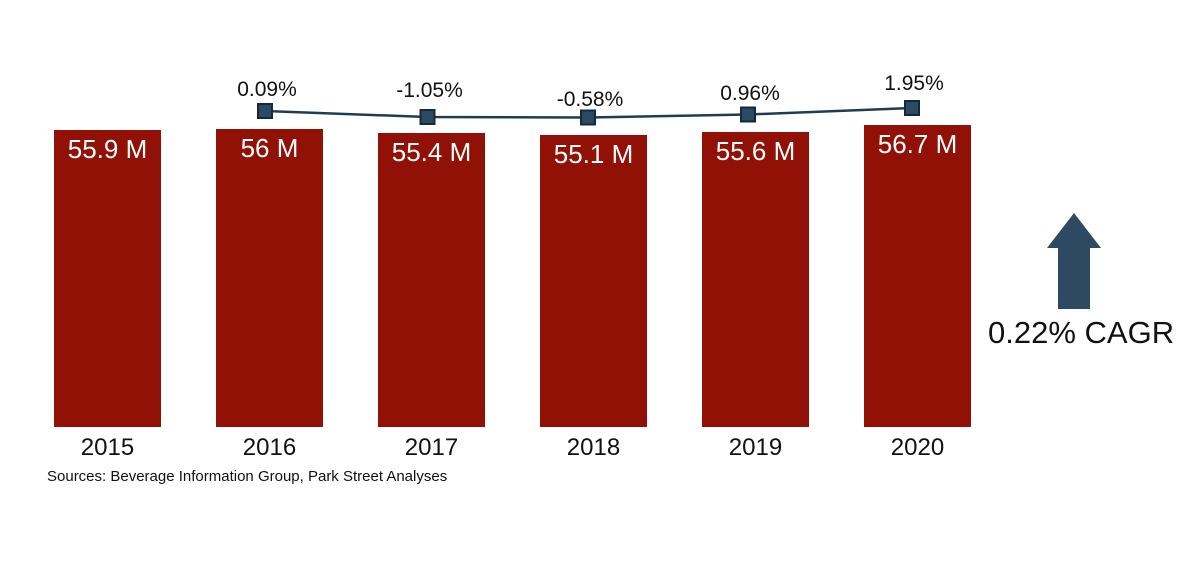  I want to click on line-marker-2018, so click(588, 117).